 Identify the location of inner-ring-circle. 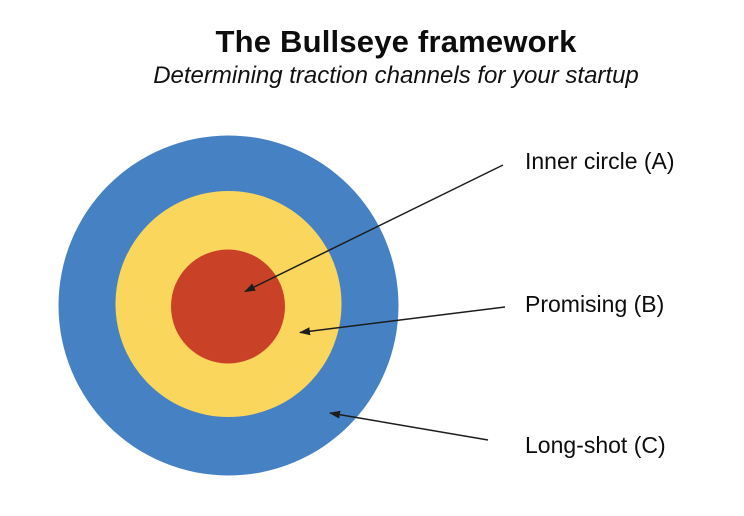
(228, 306).